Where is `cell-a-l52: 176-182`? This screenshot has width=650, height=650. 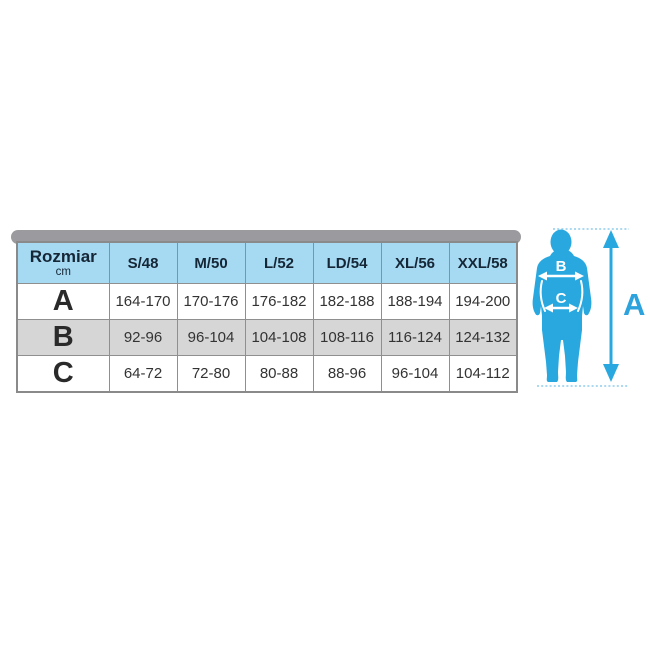
cell-a-l52: 176-182 is located at coordinates (279, 301).